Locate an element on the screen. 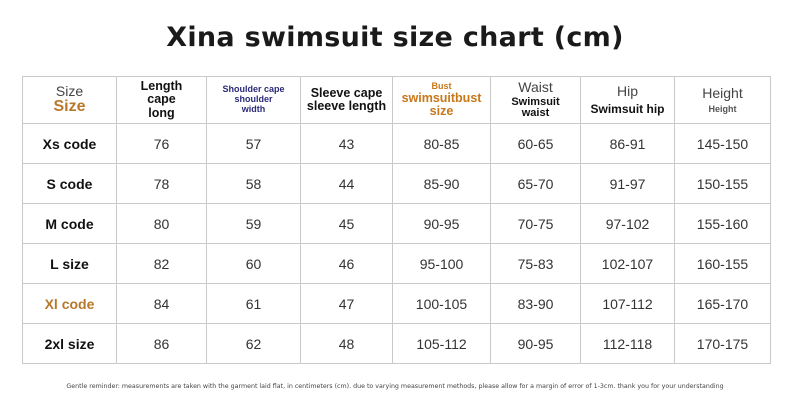 This screenshot has height=419, width=790. header-waist-line1: Waist is located at coordinates (535, 87).